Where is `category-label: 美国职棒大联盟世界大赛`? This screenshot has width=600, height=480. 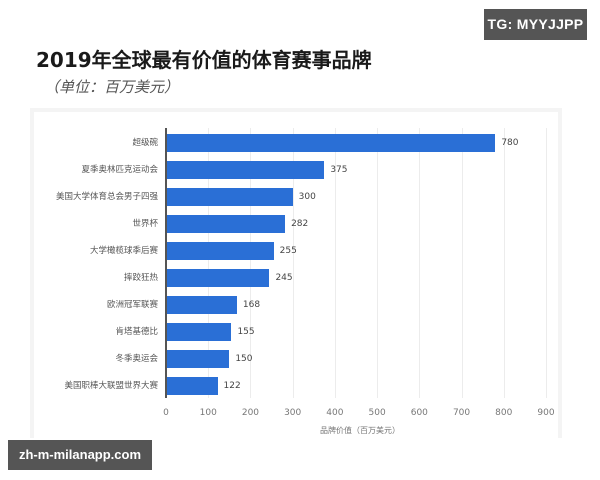 category-label: 美国职棒大联盟世界大赛 is located at coordinates (111, 386).